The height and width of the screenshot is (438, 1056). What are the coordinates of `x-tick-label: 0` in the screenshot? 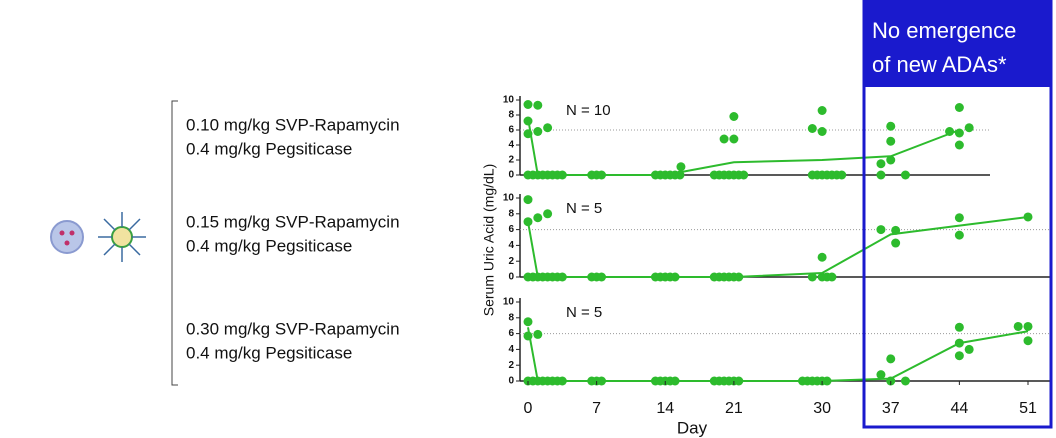 It's located at (528, 408).